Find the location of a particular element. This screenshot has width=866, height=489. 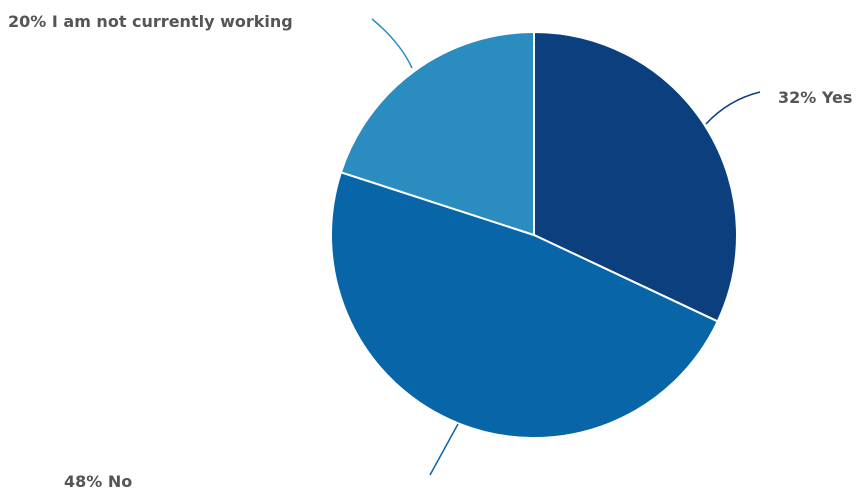

leader-line-no is located at coordinates (444, 449).